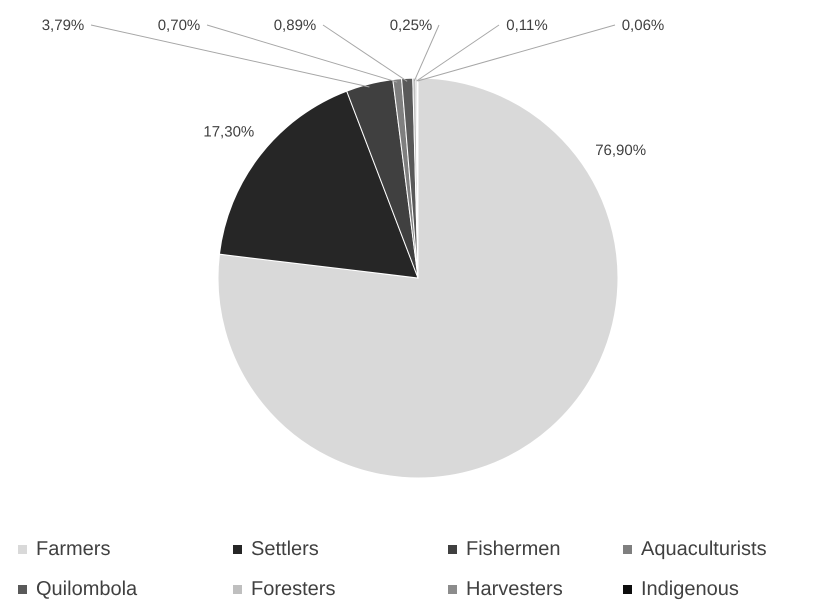 The image size is (824, 612). I want to click on legend-label: Foresters, so click(293, 589).